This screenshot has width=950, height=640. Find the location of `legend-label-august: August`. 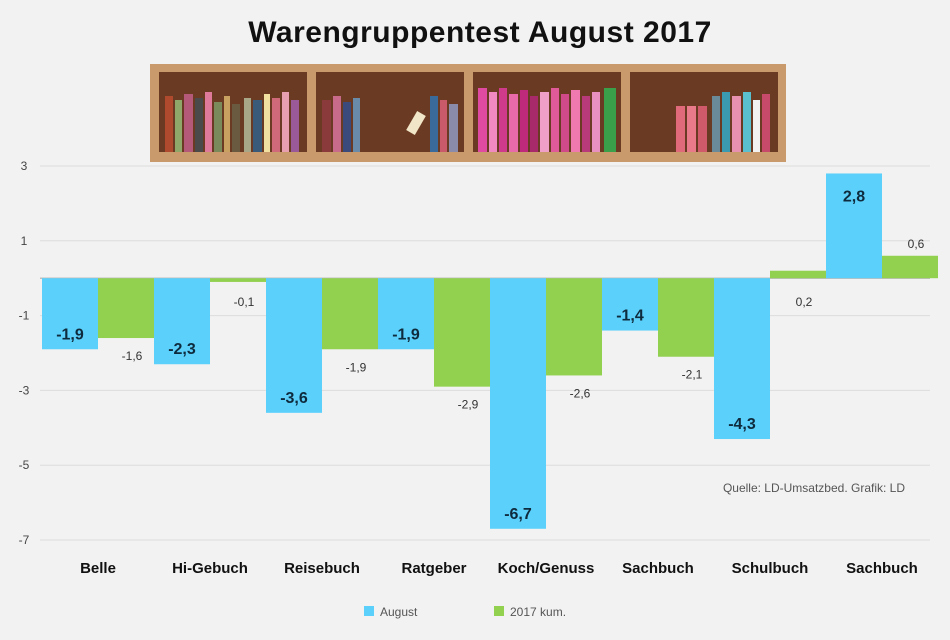

legend-label-august: August is located at coordinates (399, 612).